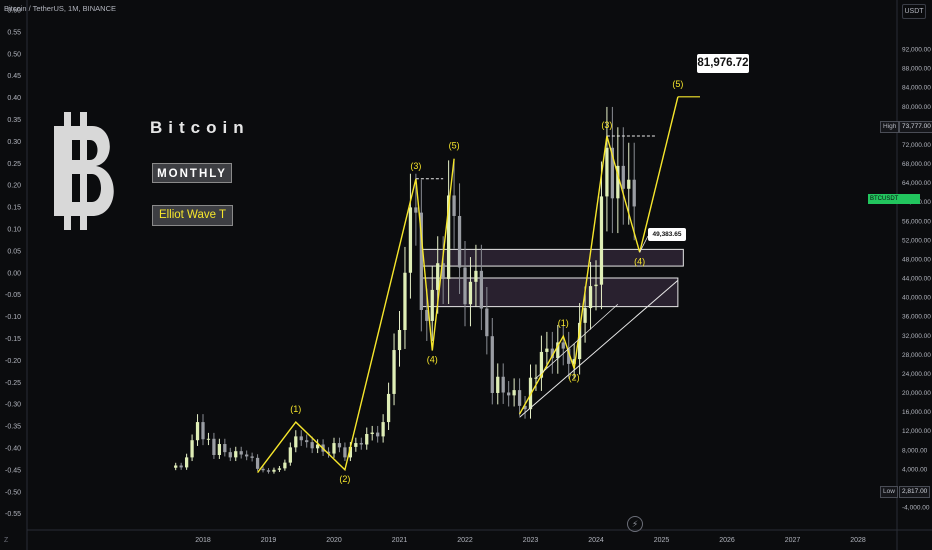 This screenshot has height=550, width=932. I want to click on right-tick-label: 16,000.00, so click(916, 412).